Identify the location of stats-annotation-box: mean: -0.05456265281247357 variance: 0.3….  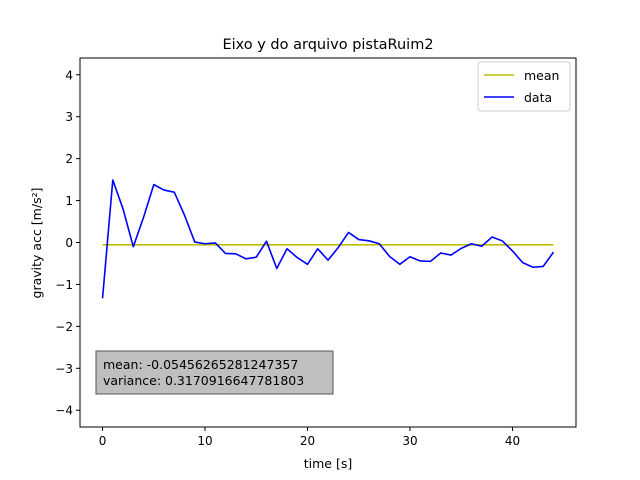
(214, 372).